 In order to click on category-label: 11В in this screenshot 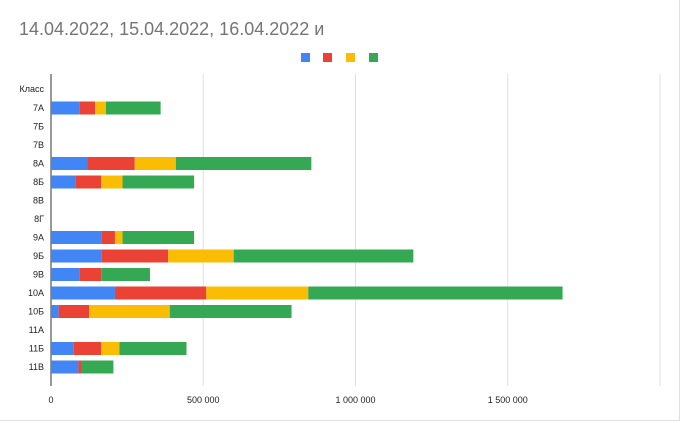, I will do `click(36, 367)`.